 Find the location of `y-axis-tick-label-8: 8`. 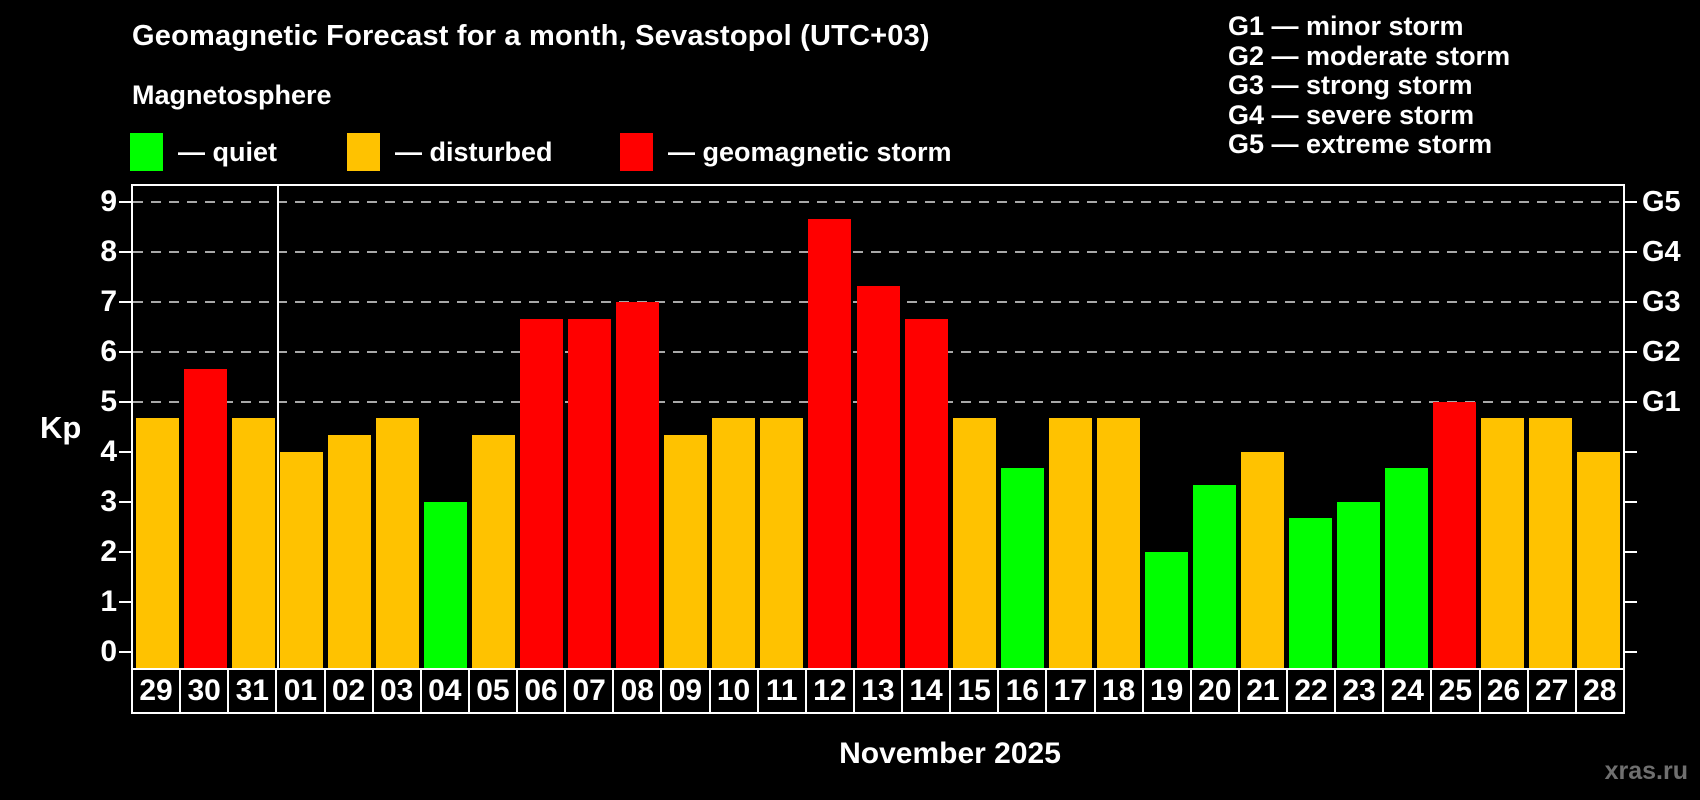

y-axis-tick-label-8: 8 is located at coordinates (108, 252).